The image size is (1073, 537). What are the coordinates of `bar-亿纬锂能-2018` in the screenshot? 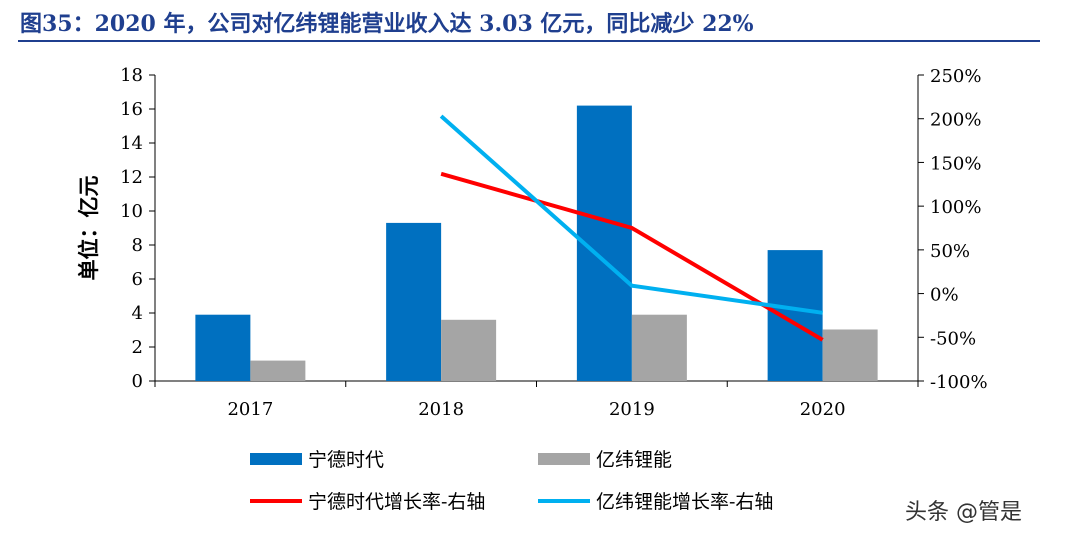 It's located at (469, 350).